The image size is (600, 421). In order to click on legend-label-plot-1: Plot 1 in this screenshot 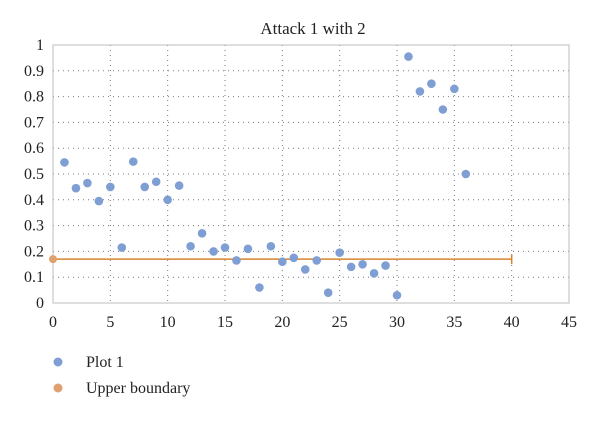, I will do `click(105, 362)`.